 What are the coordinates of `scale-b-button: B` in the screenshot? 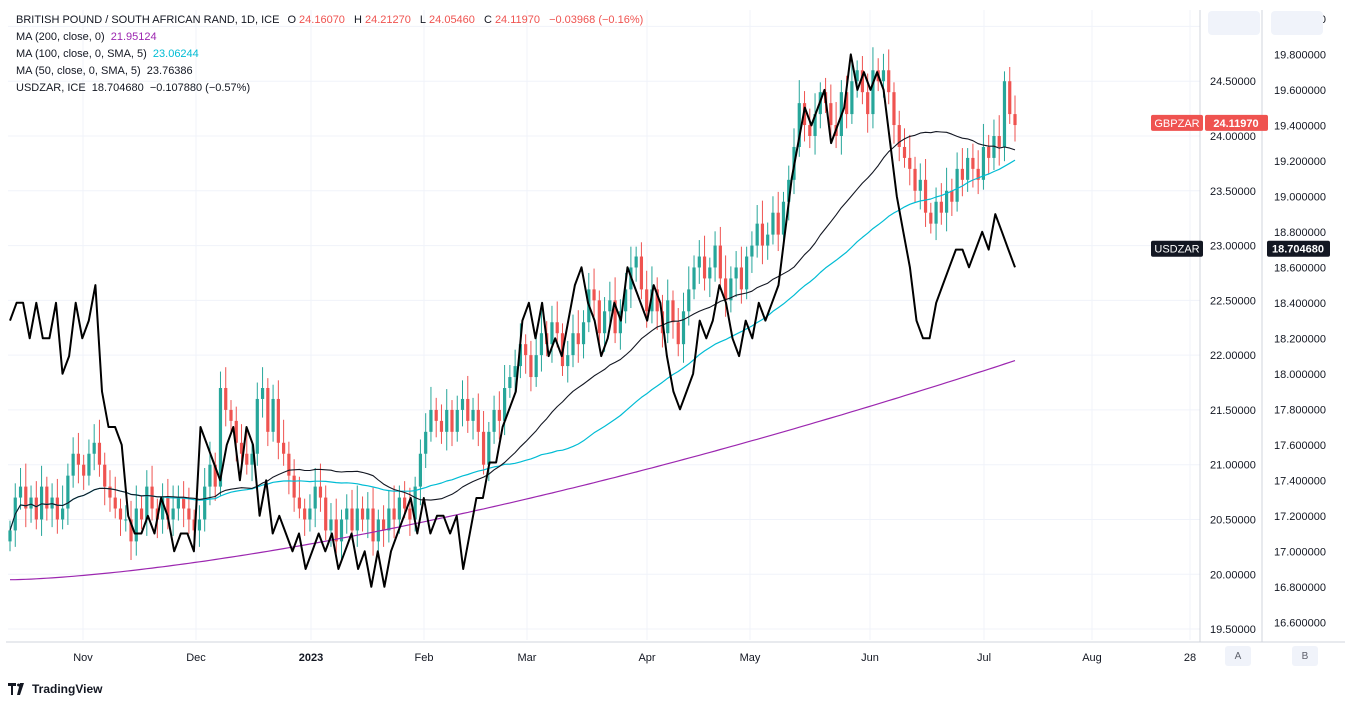 It's located at (1305, 656).